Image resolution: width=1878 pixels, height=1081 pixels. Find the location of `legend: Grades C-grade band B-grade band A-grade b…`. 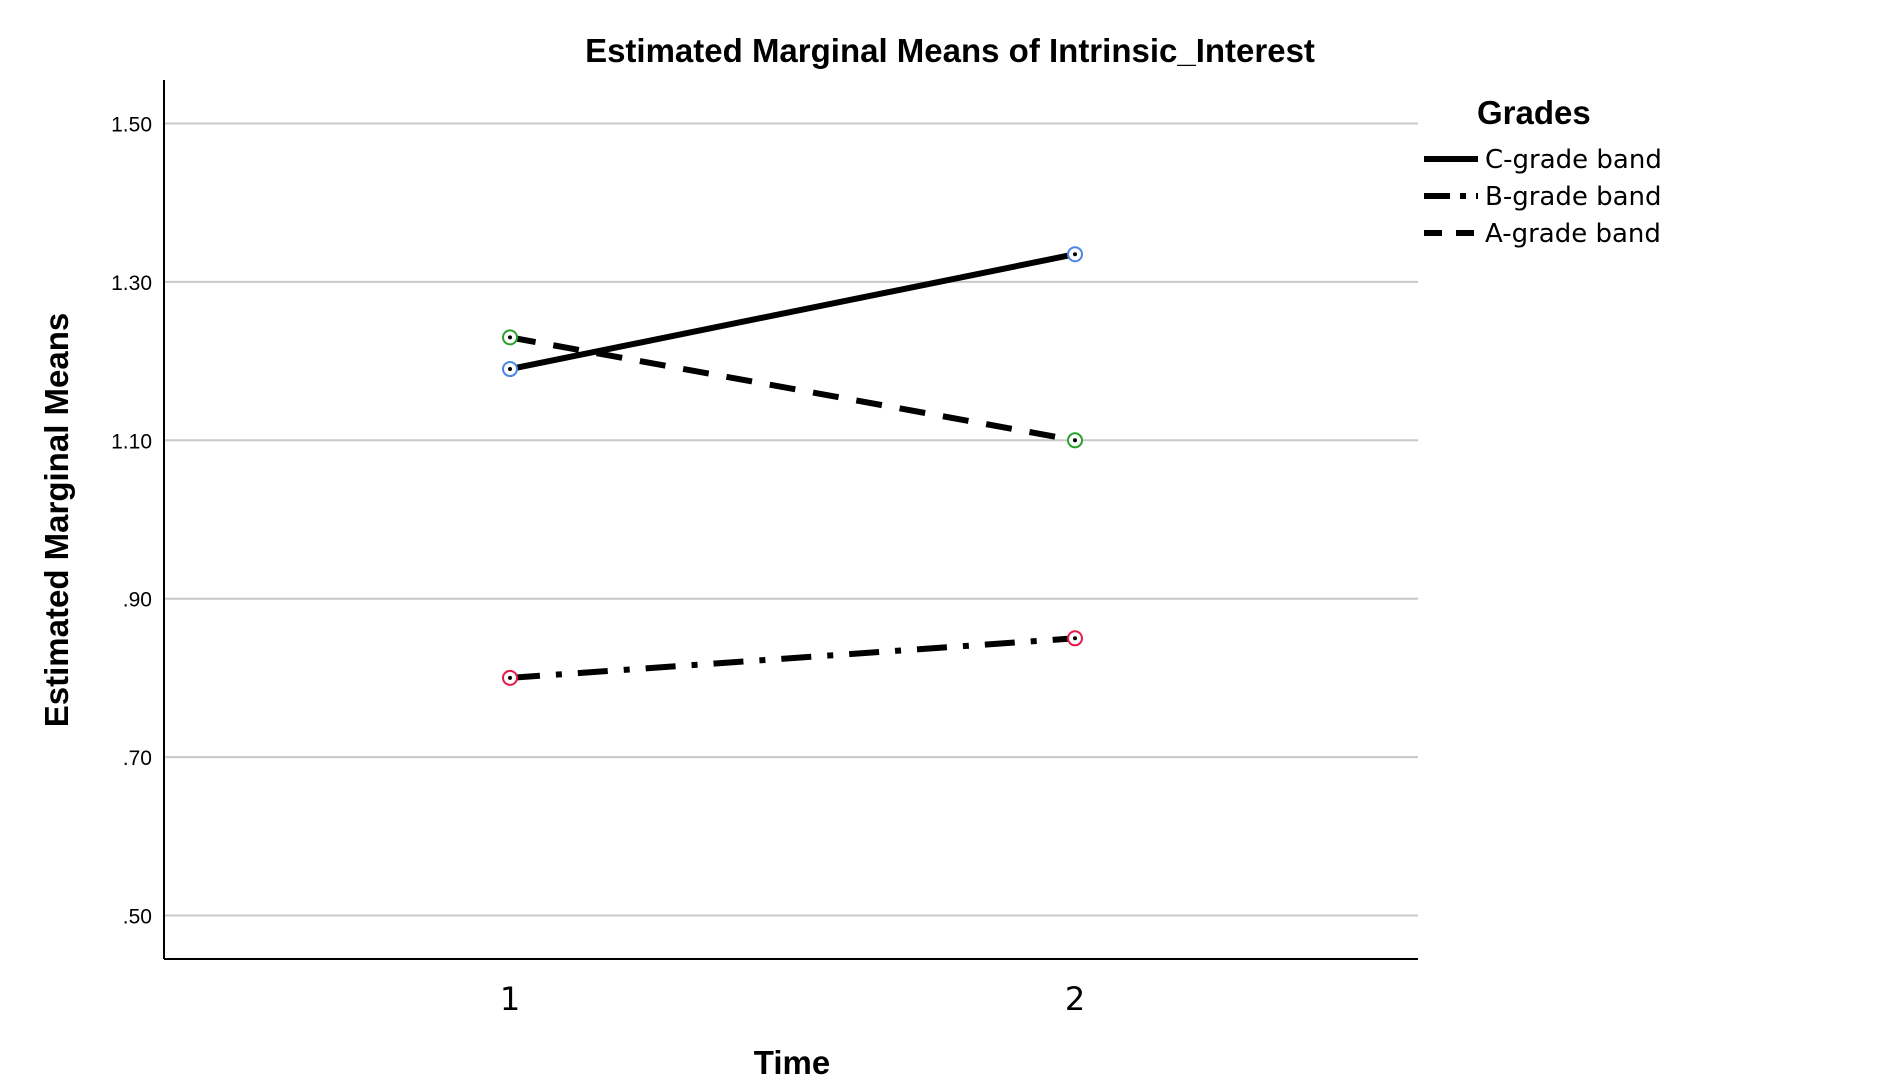

legend: Grades C-grade band B-grade band A-grade b… is located at coordinates (1543, 171).